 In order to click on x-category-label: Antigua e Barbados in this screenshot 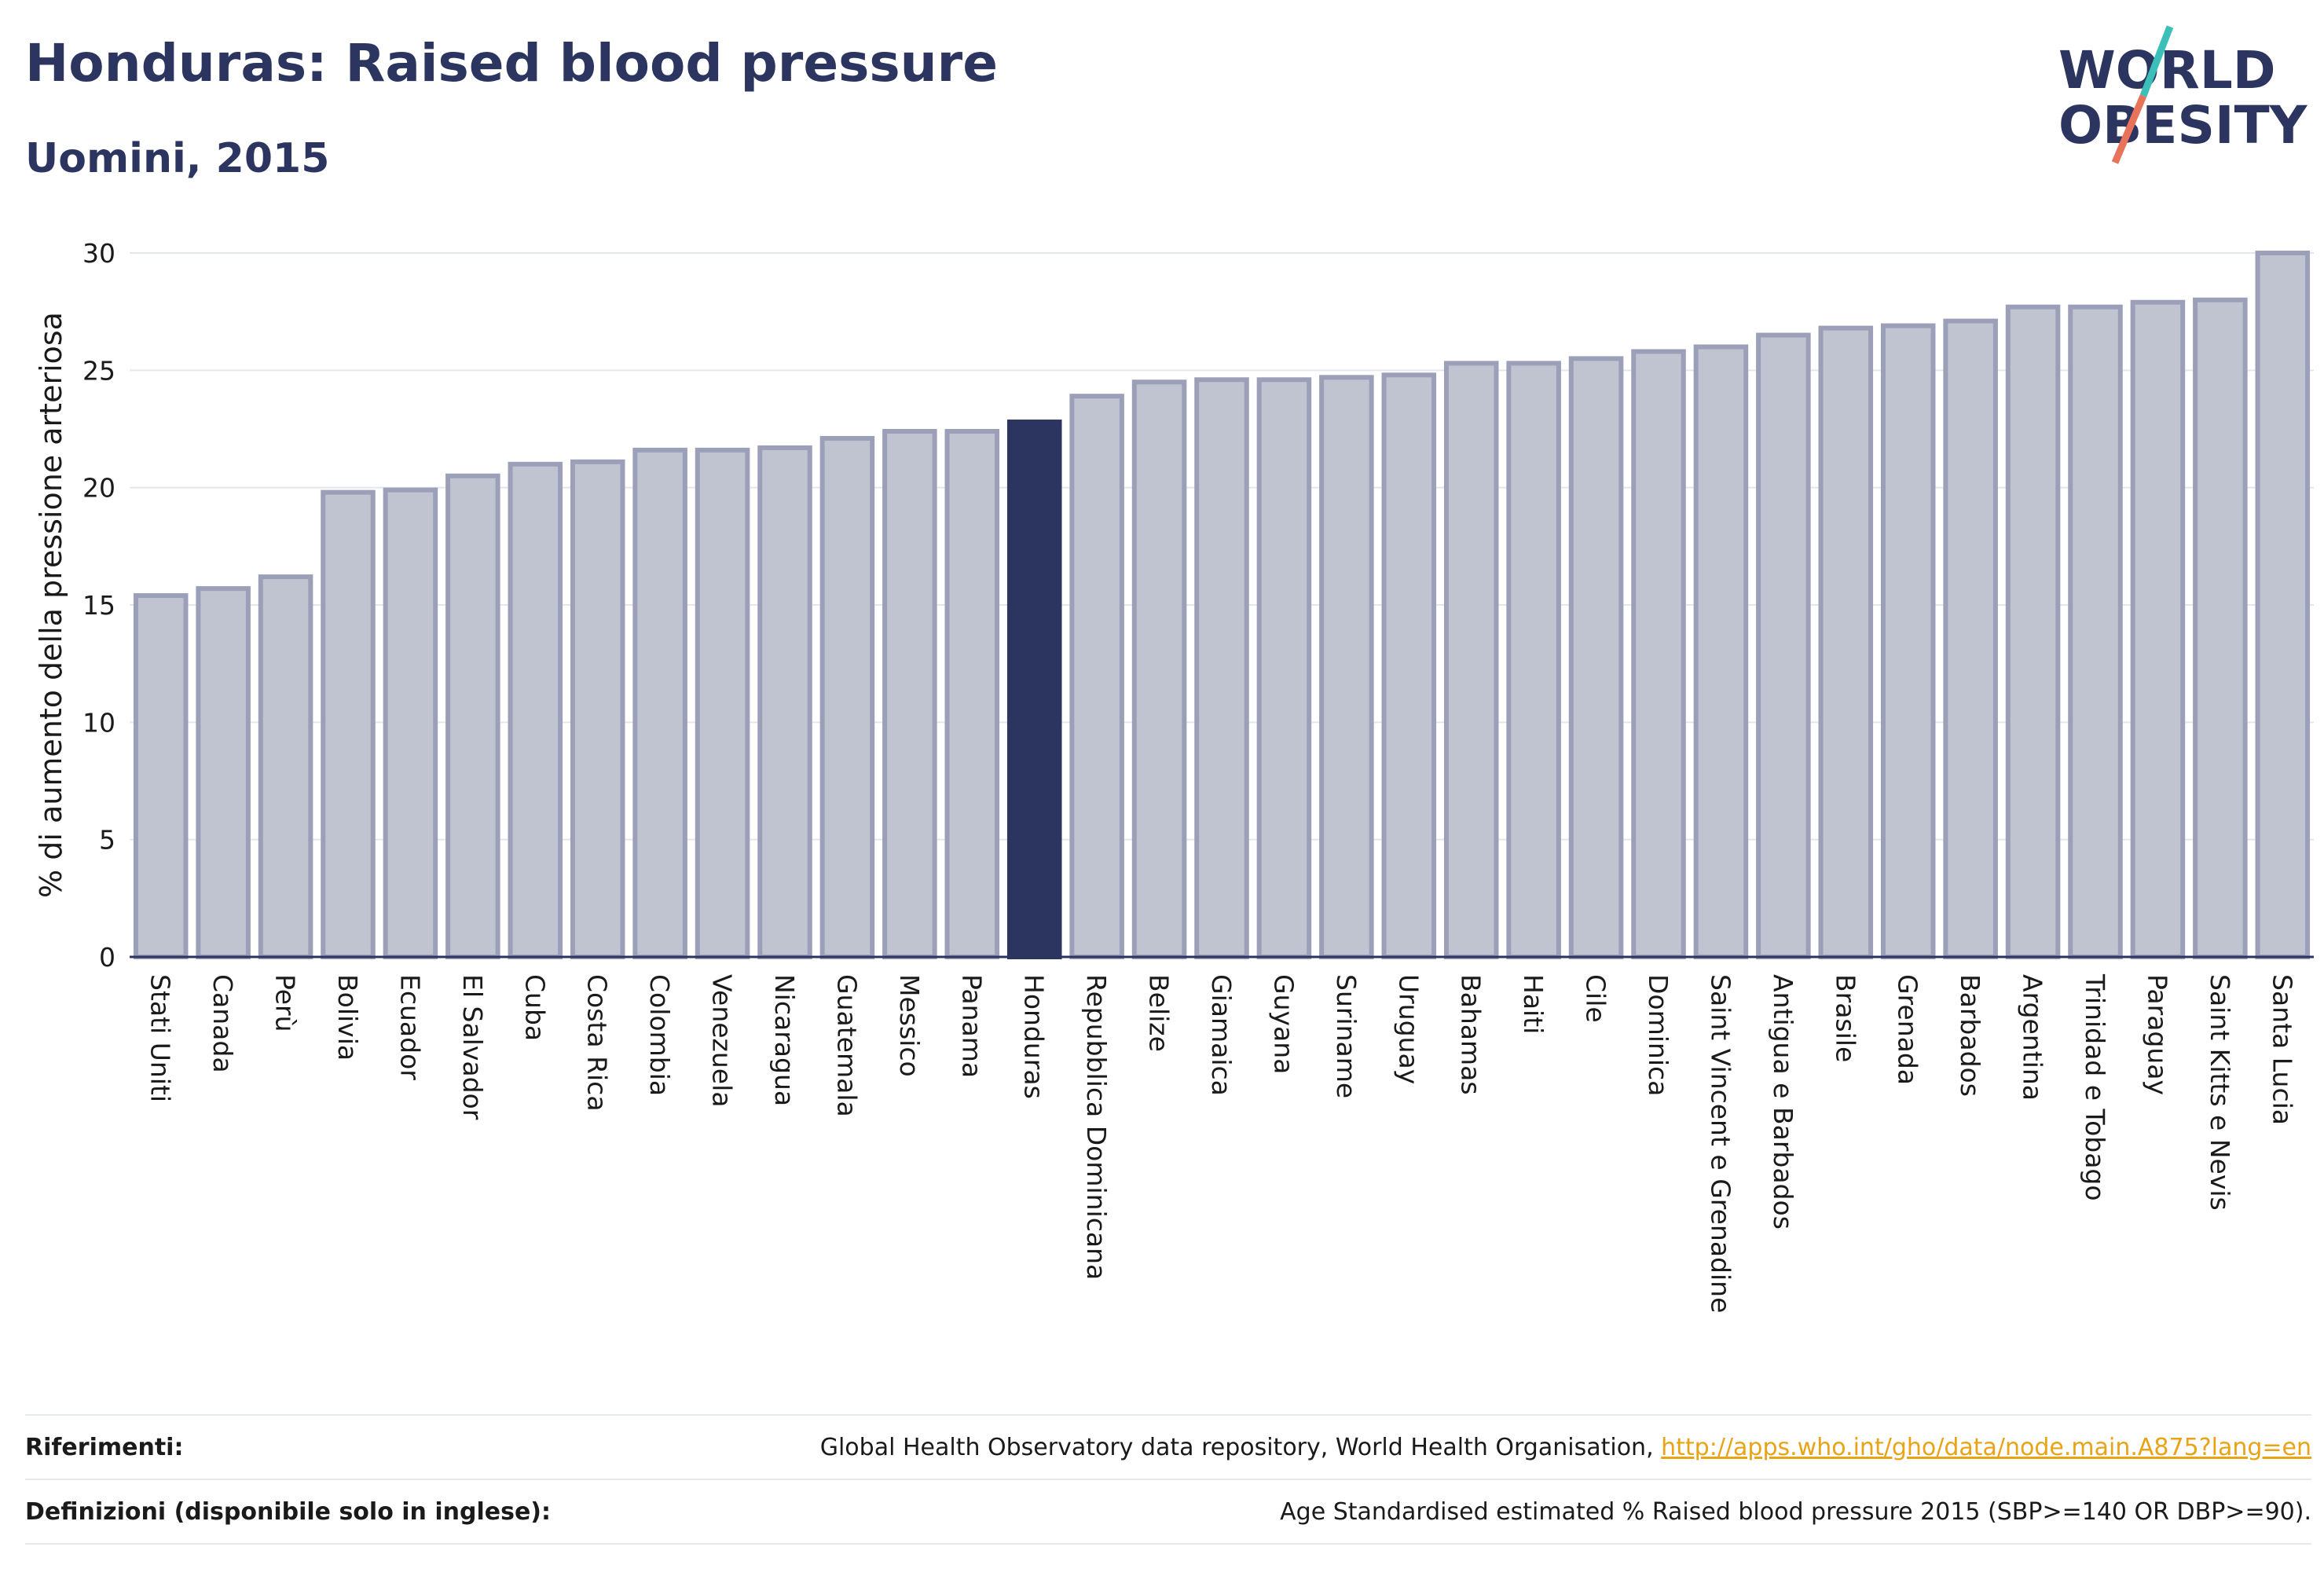, I will do `click(1783, 1102)`.